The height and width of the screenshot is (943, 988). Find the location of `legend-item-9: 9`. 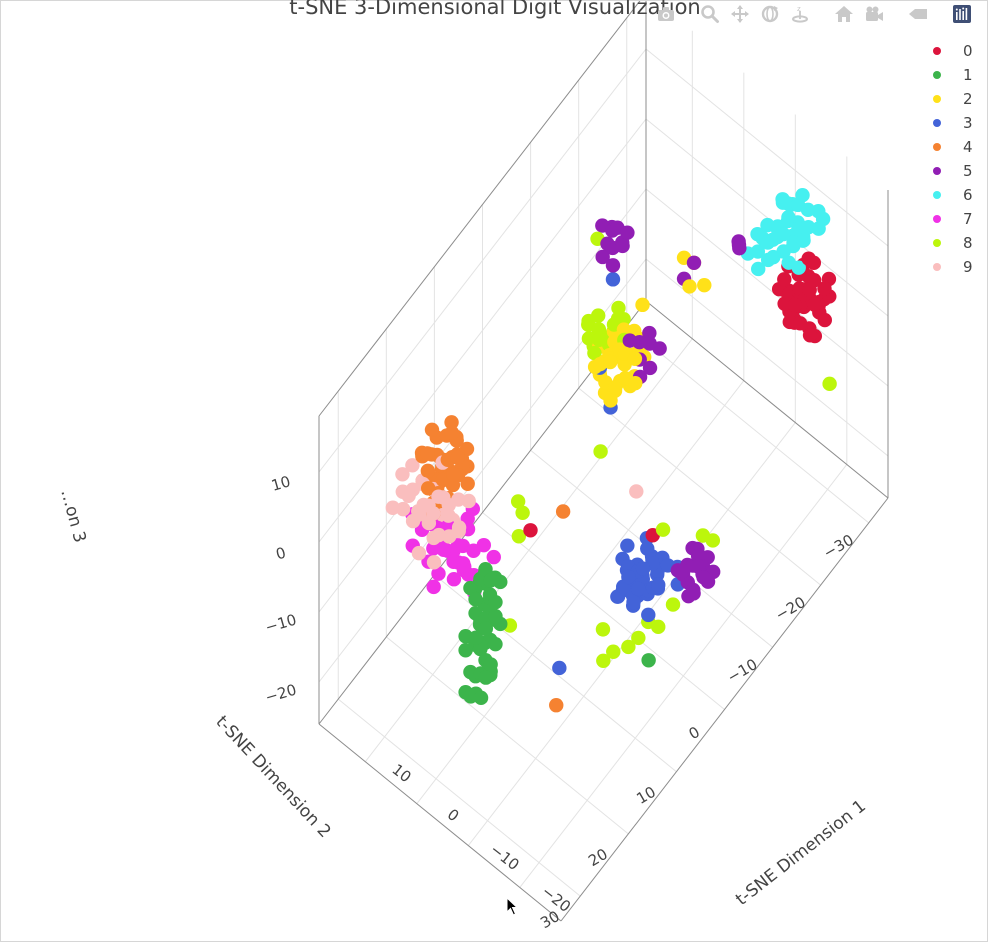

legend-item-9: 9 is located at coordinates (950, 267).